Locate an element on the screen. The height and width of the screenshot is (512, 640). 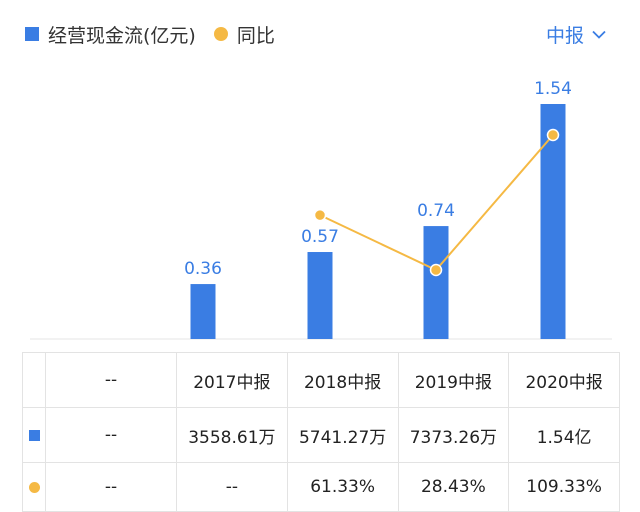
bar-legend-label: 经营现金流(亿元) is located at coordinates (122, 35).